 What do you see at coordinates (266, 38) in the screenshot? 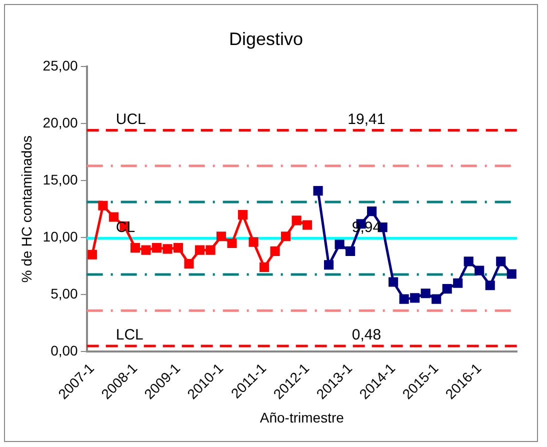
I see `chart-title: Digestivo` at bounding box center [266, 38].